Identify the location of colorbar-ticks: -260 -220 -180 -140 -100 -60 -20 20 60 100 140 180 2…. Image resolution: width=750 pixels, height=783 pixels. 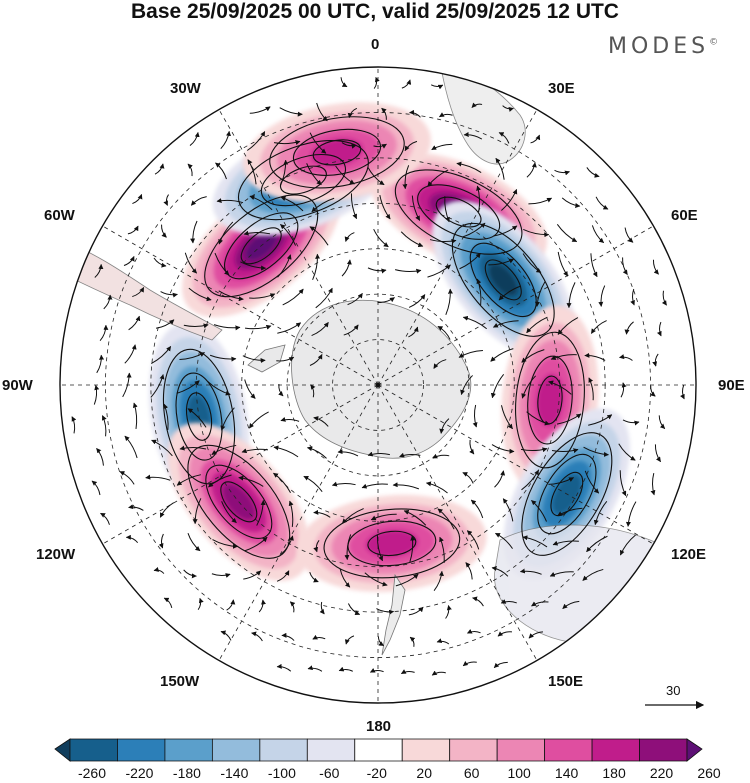
(375, 774).